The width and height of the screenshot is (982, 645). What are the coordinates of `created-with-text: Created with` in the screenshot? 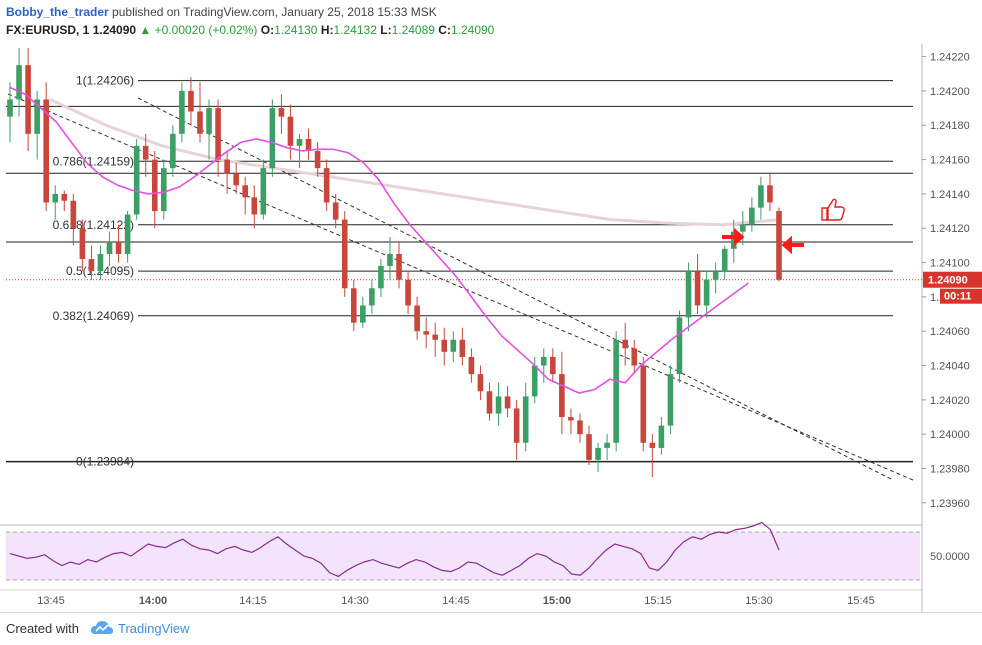 It's located at (42, 628).